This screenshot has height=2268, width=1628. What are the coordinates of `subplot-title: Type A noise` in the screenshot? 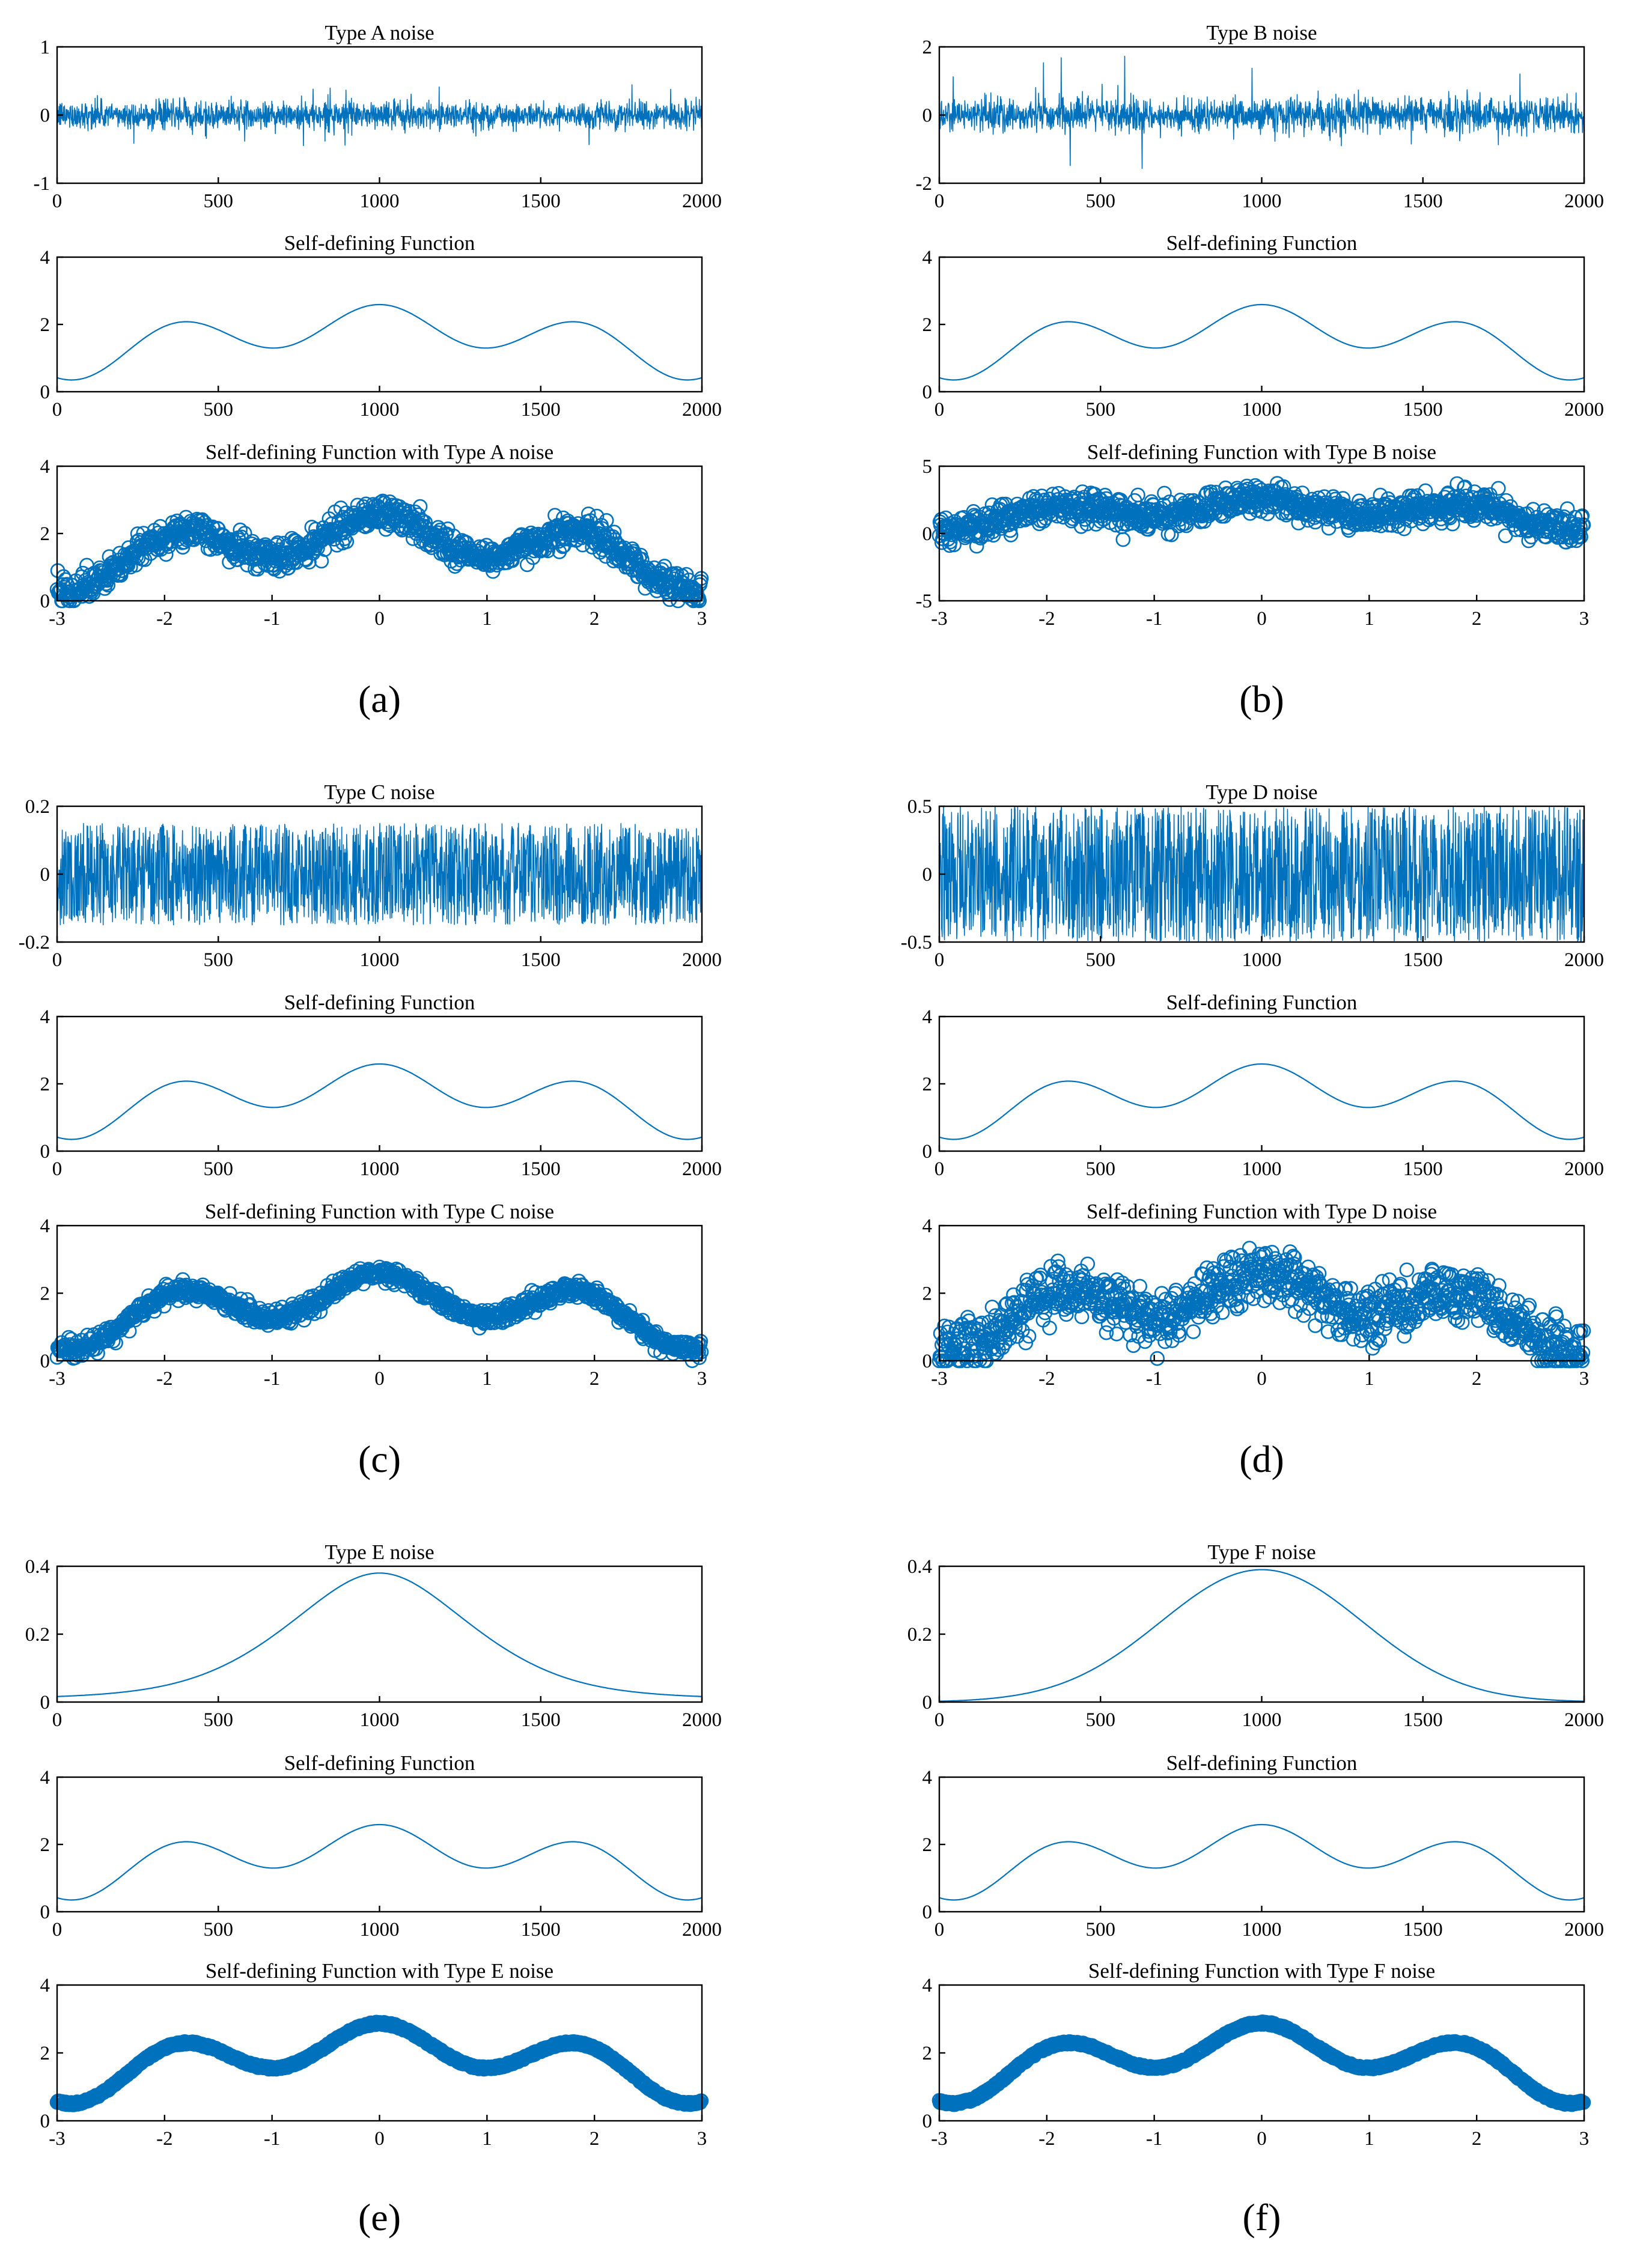 It's located at (380, 32).